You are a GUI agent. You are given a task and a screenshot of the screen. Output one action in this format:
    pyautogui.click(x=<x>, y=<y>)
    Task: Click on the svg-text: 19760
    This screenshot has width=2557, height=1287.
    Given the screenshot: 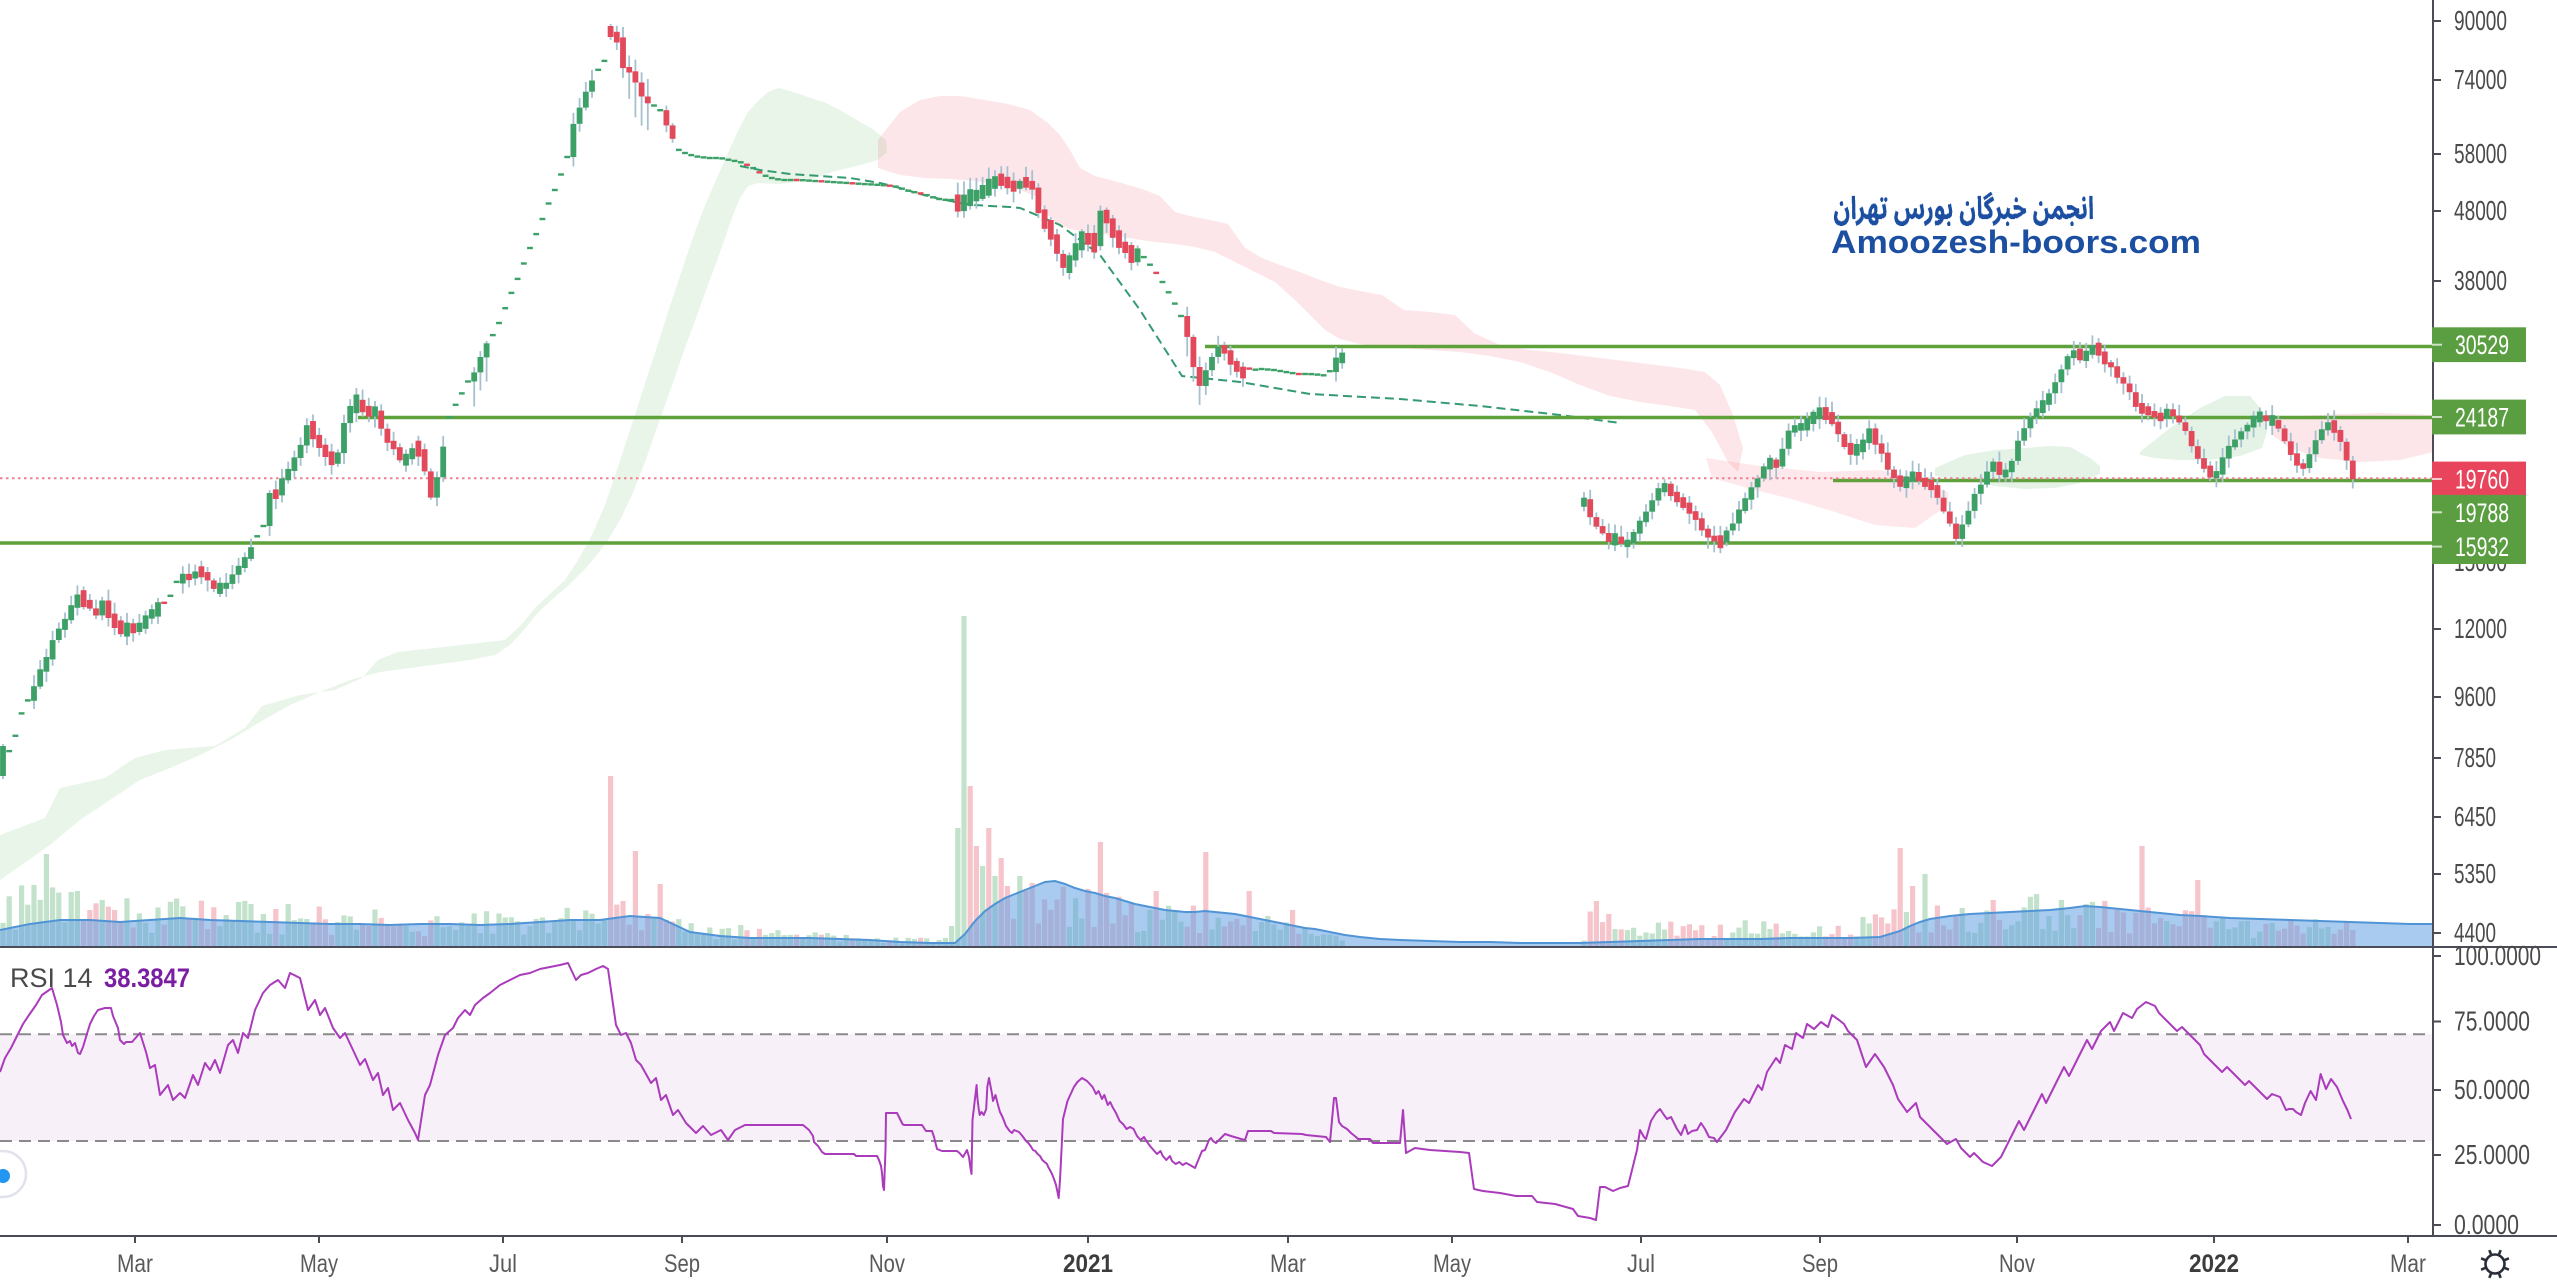 What is the action you would take?
    pyautogui.click(x=2482, y=480)
    